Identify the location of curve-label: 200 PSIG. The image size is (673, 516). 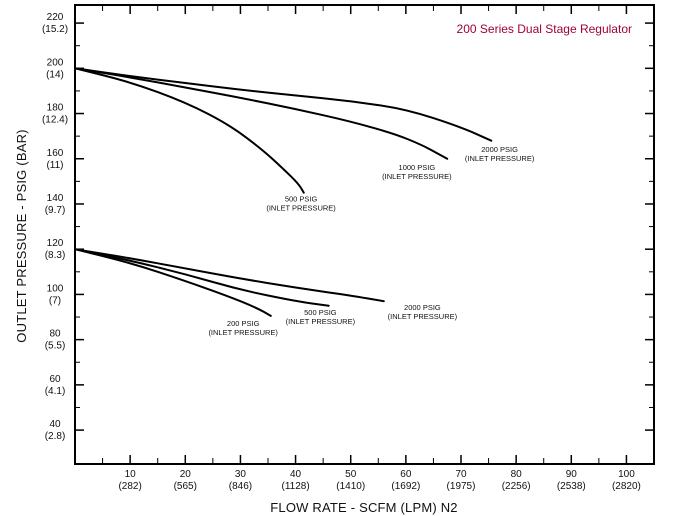
(243, 323).